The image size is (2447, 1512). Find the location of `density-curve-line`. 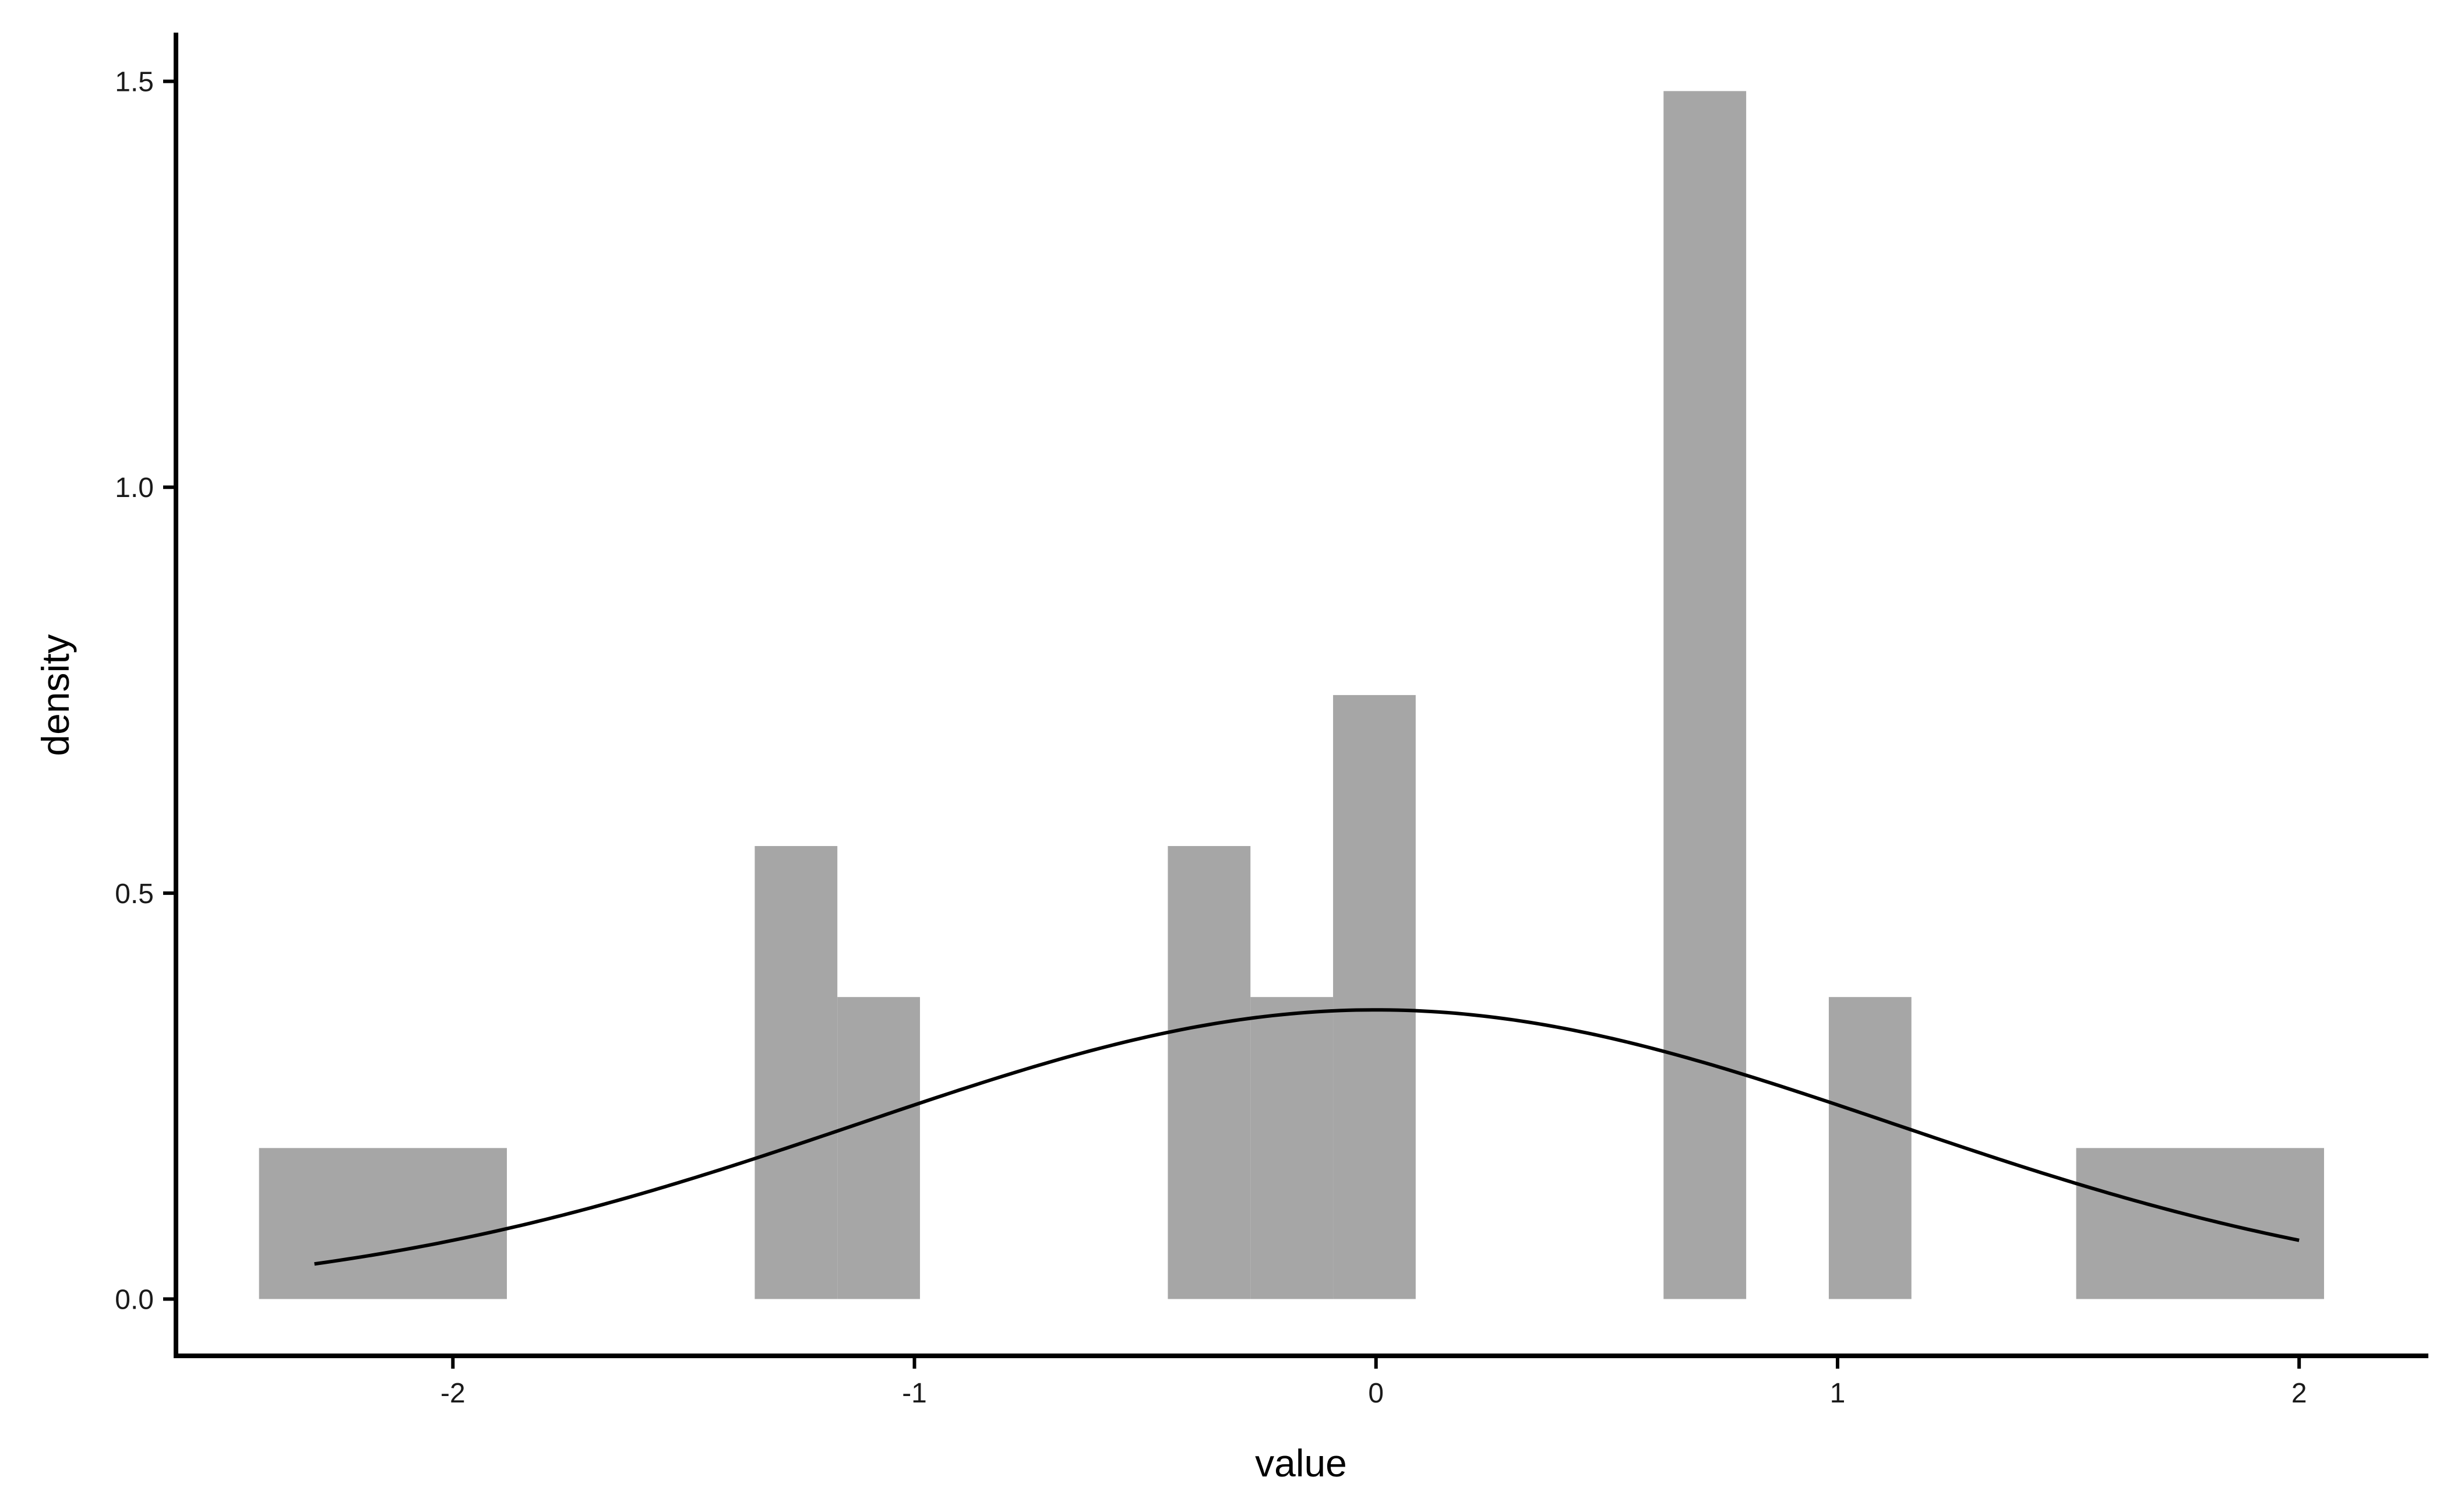

density-curve-line is located at coordinates (1307, 1137).